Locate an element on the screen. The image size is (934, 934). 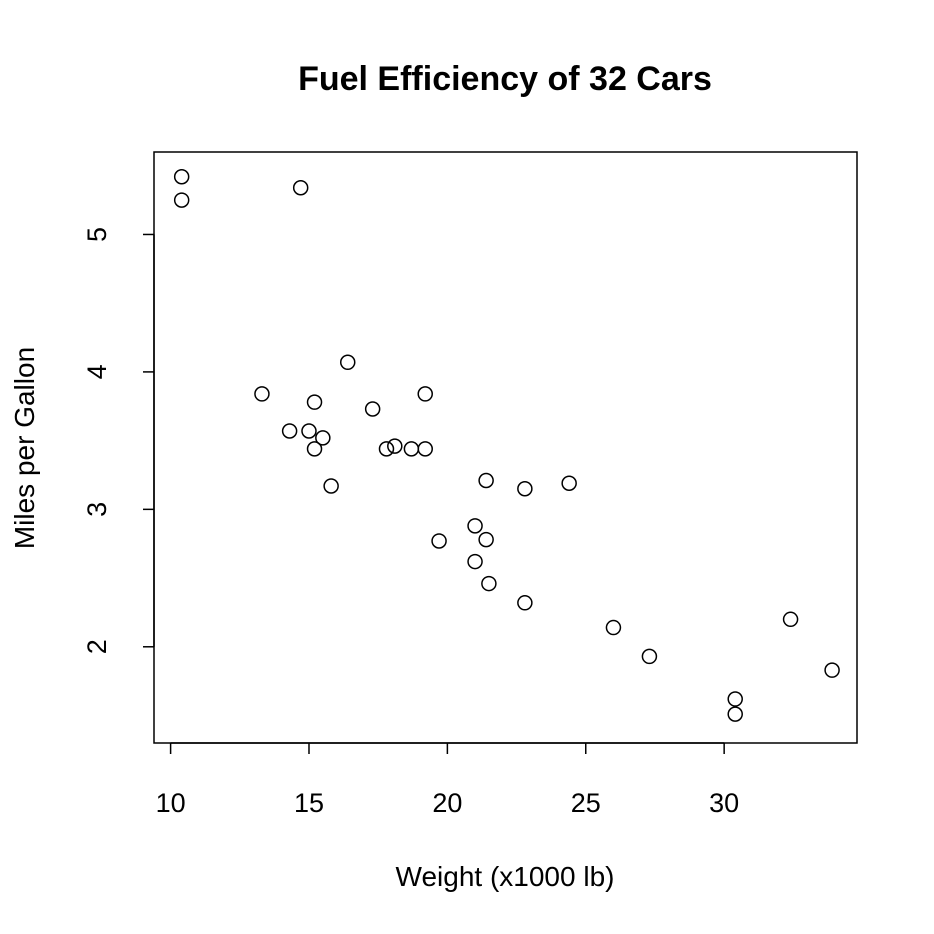
x-tick-label: 20 is located at coordinates (447, 803).